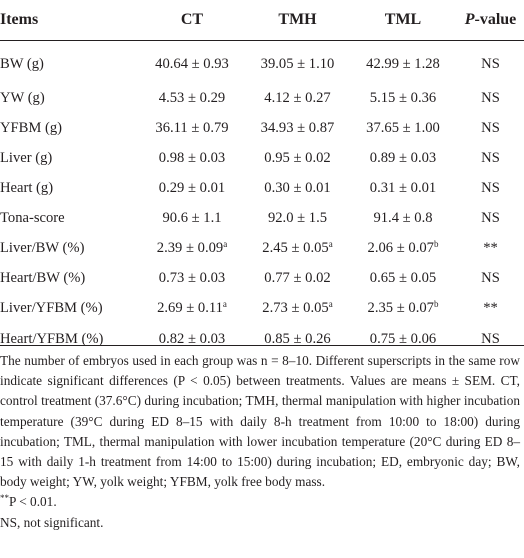 The width and height of the screenshot is (524, 558). Describe the element at coordinates (403, 127) in the screenshot. I see `cell-tml-value: 37.65 ± 1.00` at that location.